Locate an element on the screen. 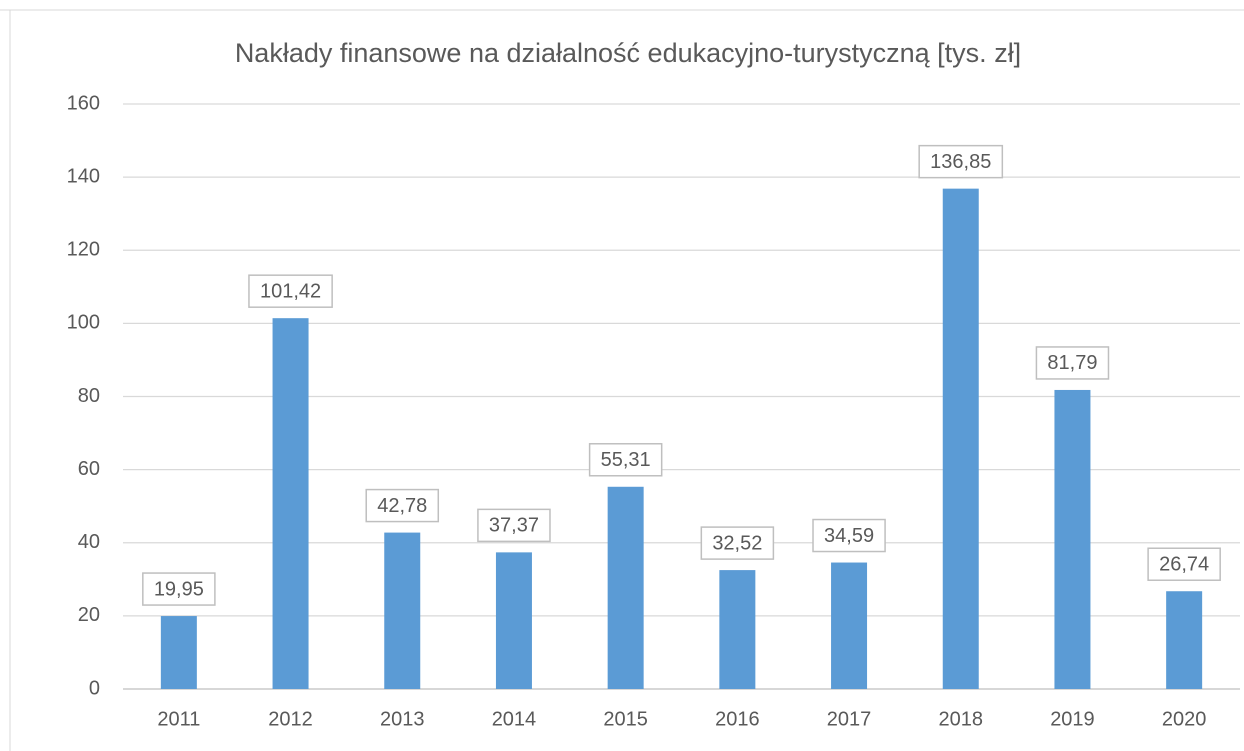 The height and width of the screenshot is (751, 1244). value-label: 32,52 is located at coordinates (737, 543).